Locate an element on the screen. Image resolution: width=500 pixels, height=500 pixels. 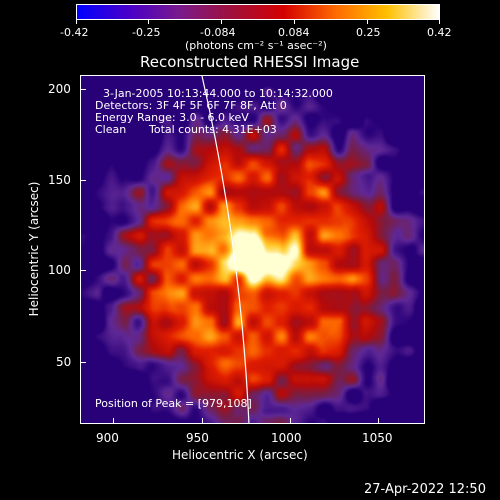
x-tick-label: 1050 is located at coordinates (377, 438).